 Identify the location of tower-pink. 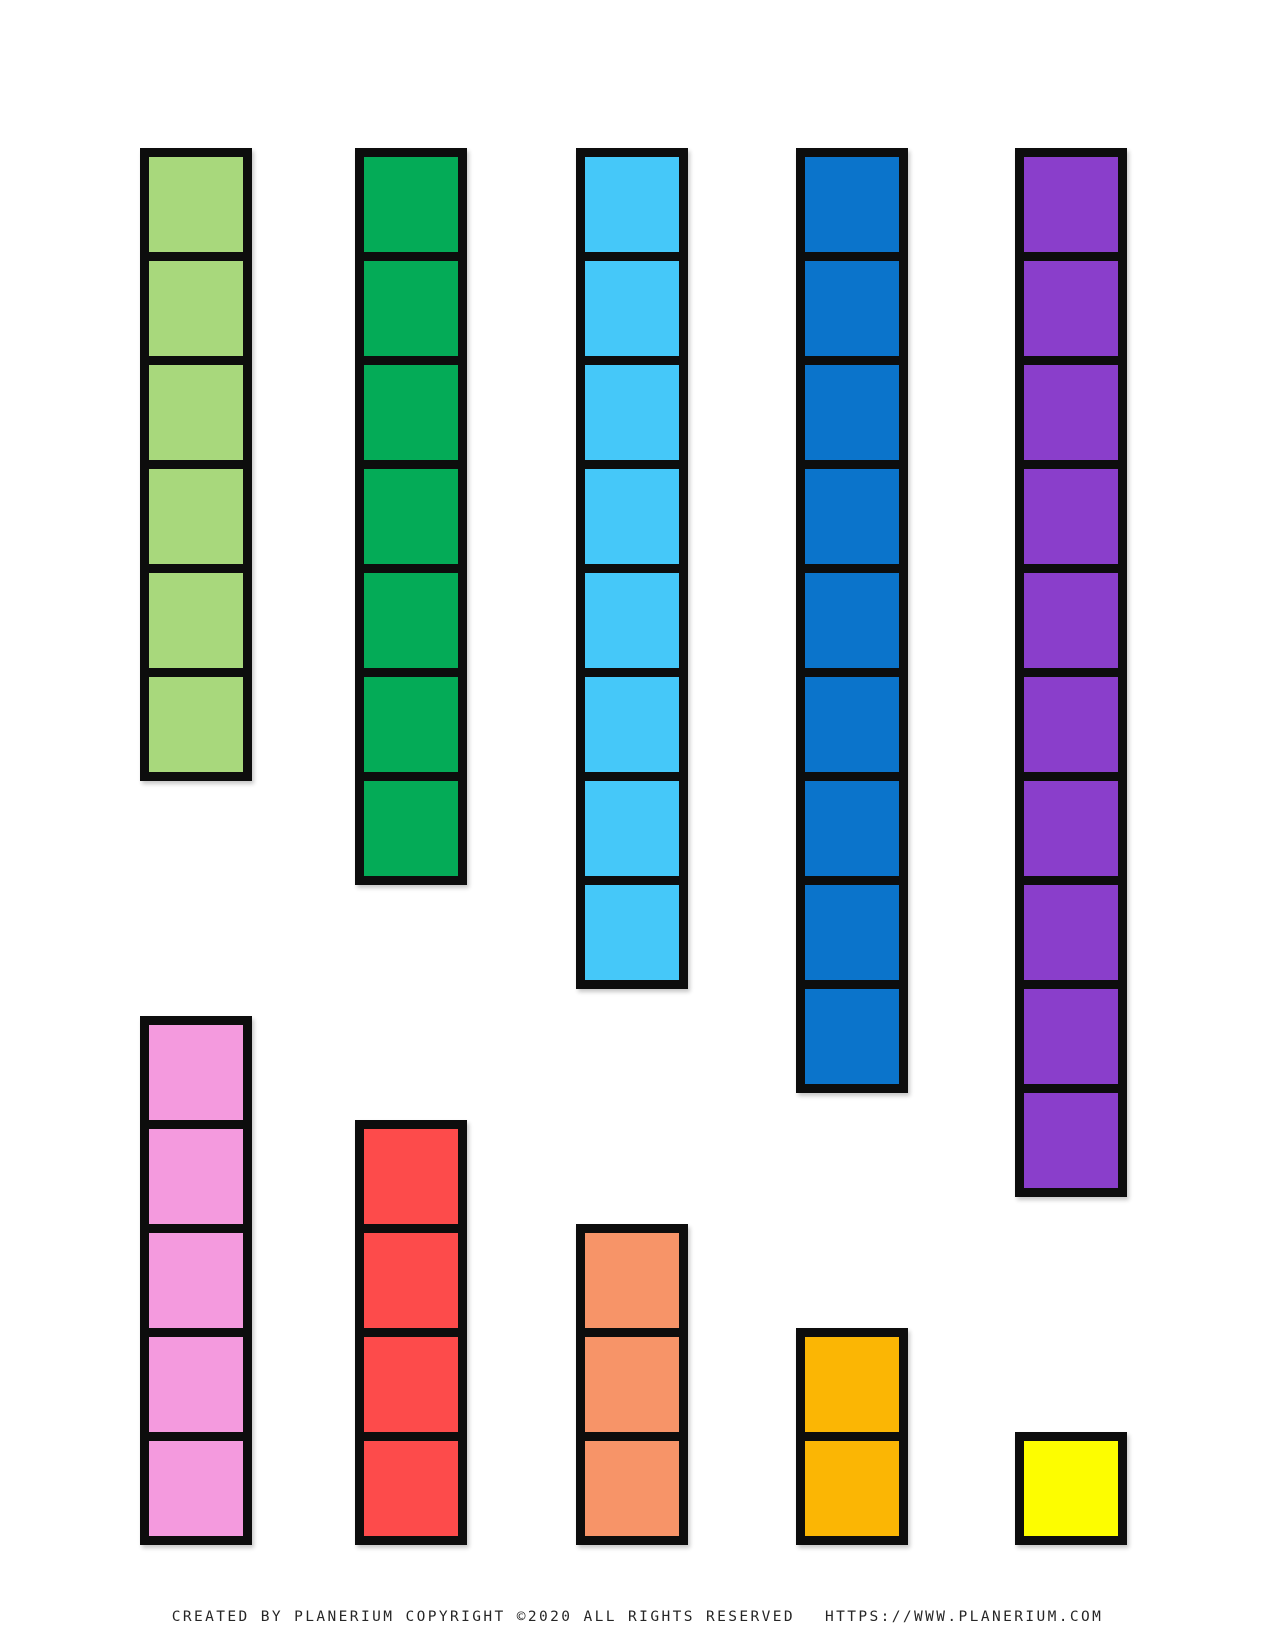
(196, 1280).